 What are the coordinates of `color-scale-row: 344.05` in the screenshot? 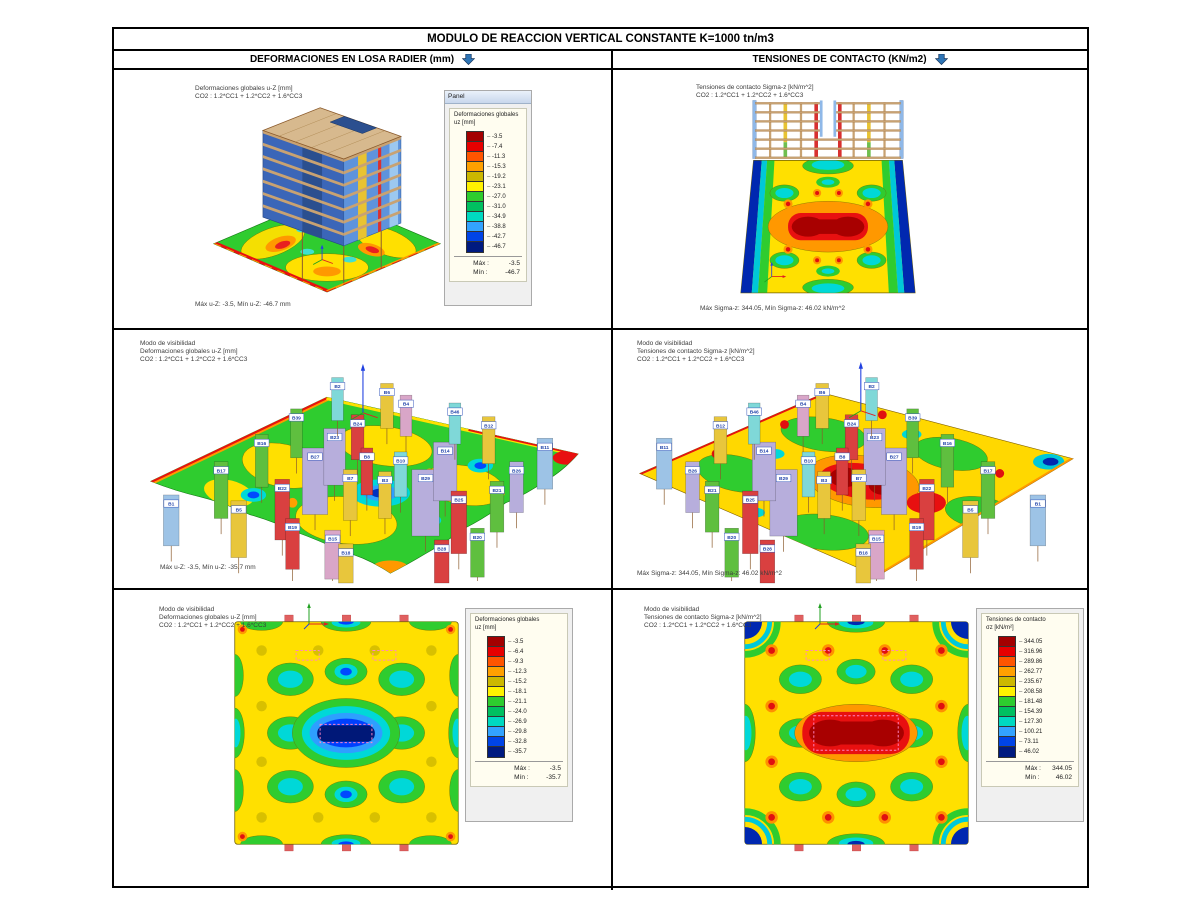 It's located at (1036, 641).